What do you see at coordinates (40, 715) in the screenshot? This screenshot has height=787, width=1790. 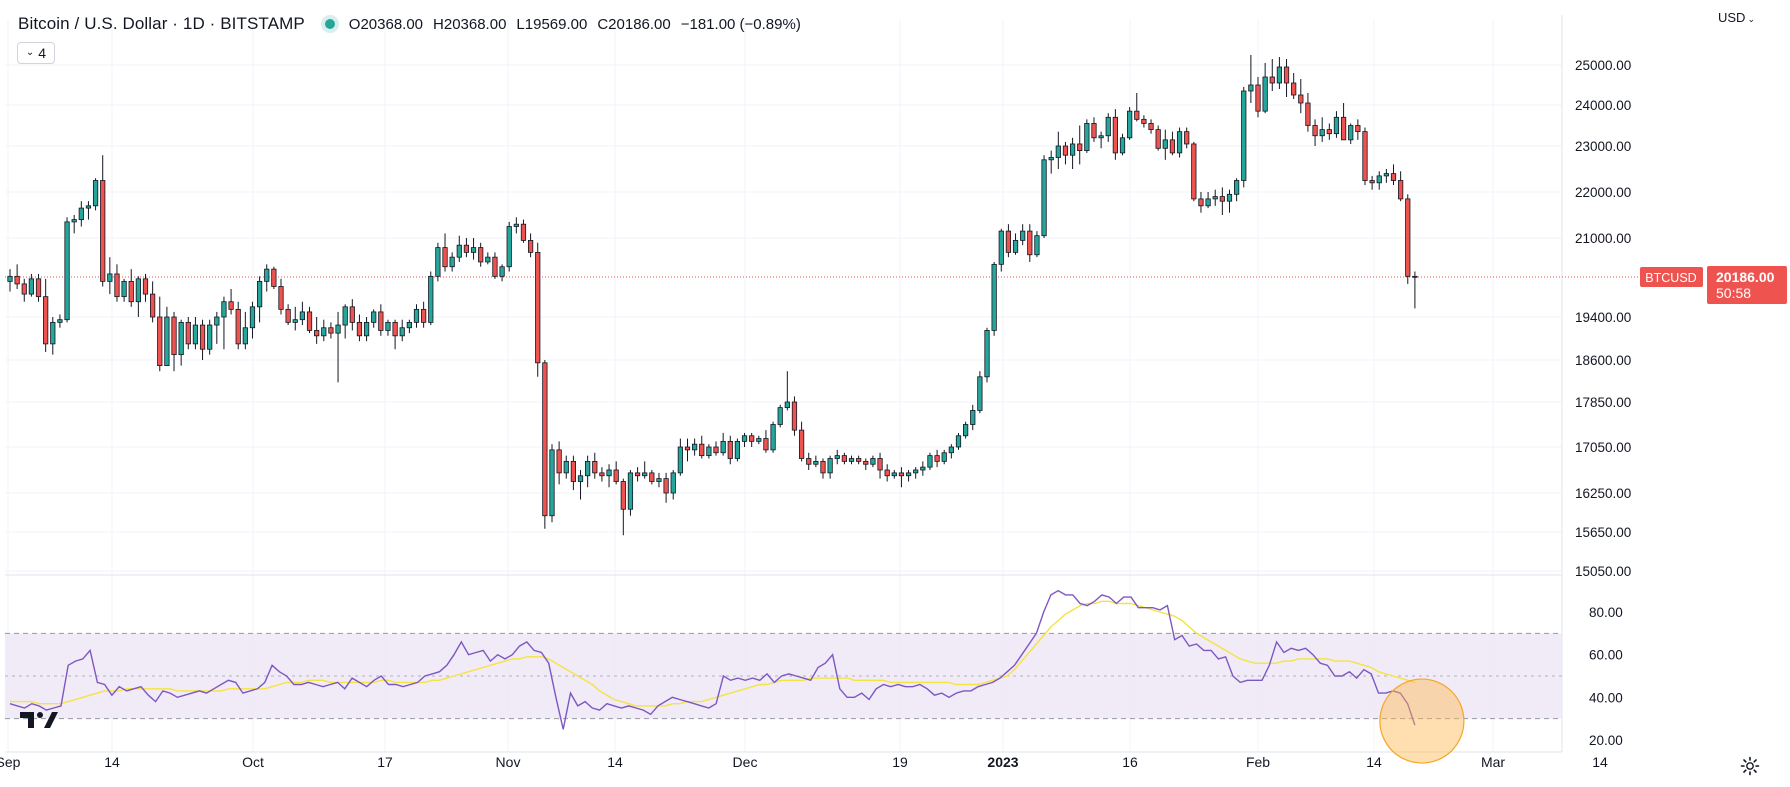 I see `logo-dot` at bounding box center [40, 715].